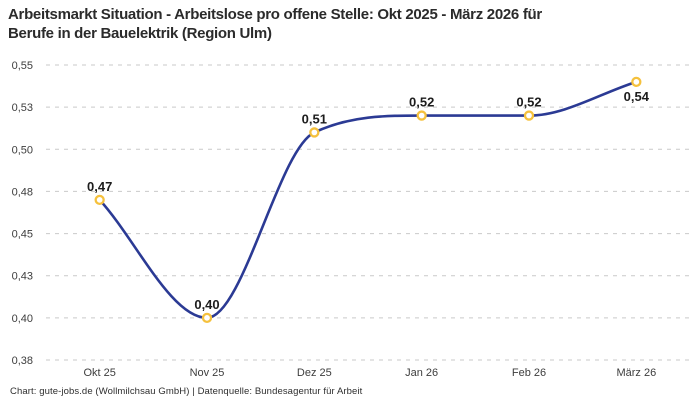 Image resolution: width=700 pixels, height=400 pixels. What do you see at coordinates (529, 373) in the screenshot?
I see `x-axis-label: Feb 26` at bounding box center [529, 373].